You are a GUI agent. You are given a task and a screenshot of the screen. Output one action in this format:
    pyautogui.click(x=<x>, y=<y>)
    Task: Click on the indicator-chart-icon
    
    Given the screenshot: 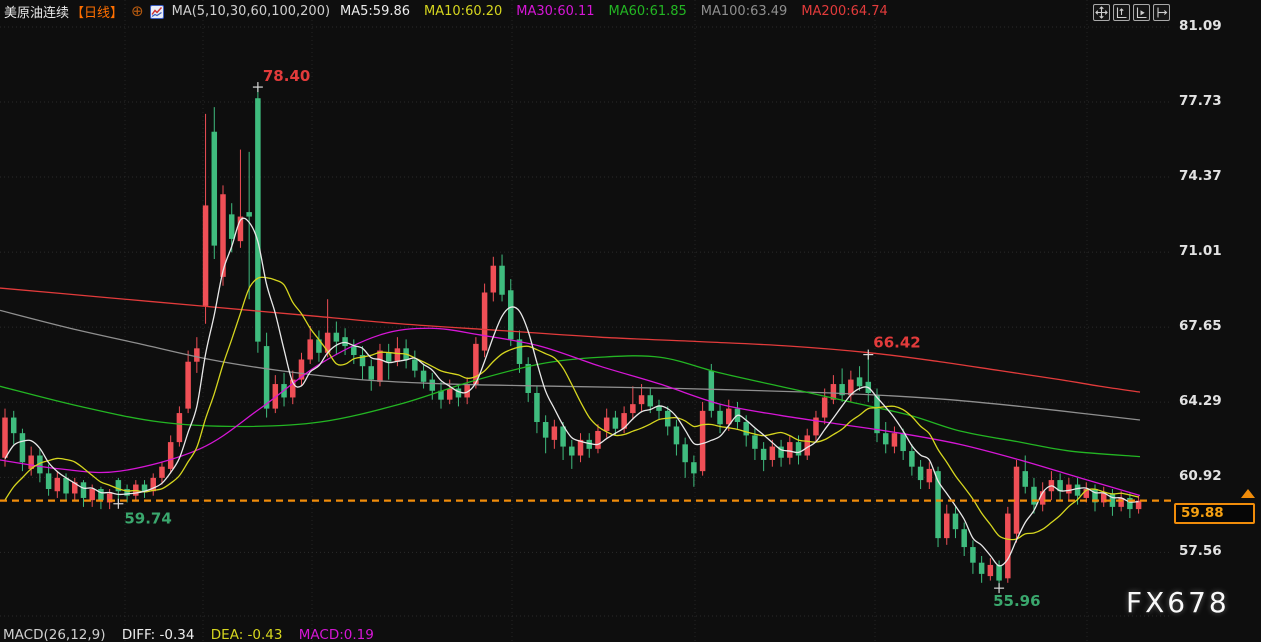 What is the action you would take?
    pyautogui.click(x=156, y=11)
    